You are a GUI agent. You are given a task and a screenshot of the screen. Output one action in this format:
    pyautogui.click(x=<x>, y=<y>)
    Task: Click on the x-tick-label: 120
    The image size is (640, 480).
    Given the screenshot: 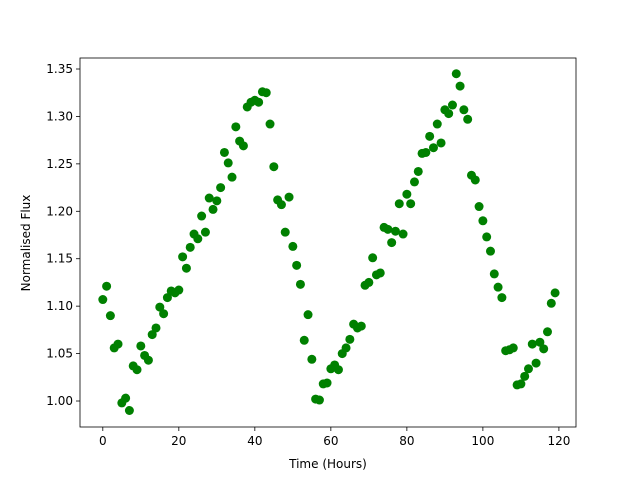 What is the action you would take?
    pyautogui.click(x=558, y=441)
    